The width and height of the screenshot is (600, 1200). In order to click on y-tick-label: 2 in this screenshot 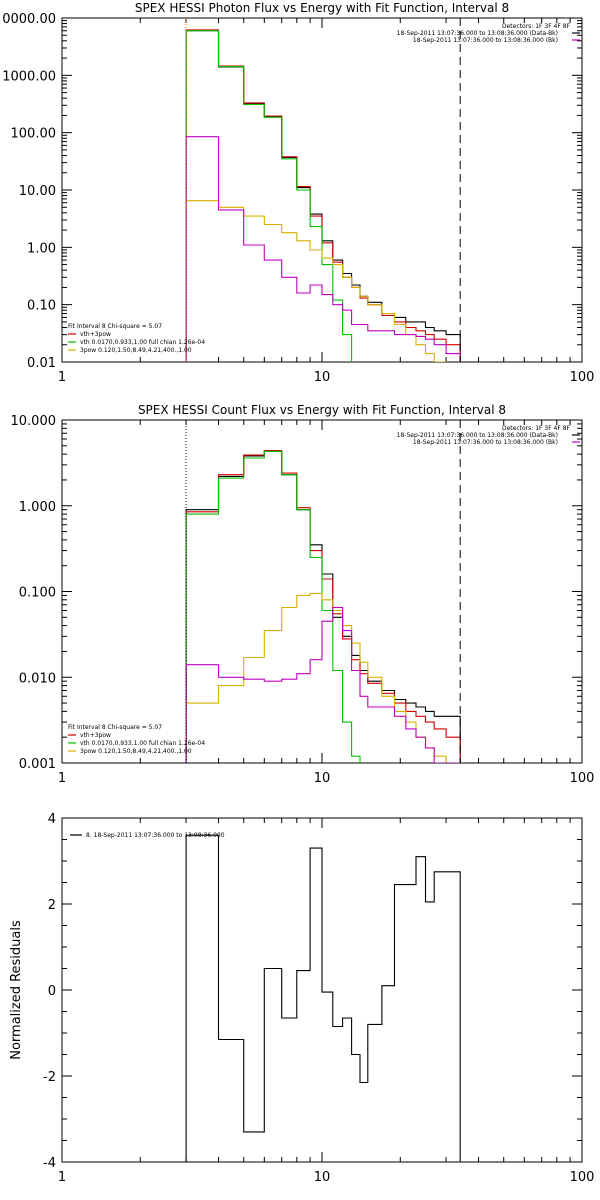, I will do `click(52, 905)`.